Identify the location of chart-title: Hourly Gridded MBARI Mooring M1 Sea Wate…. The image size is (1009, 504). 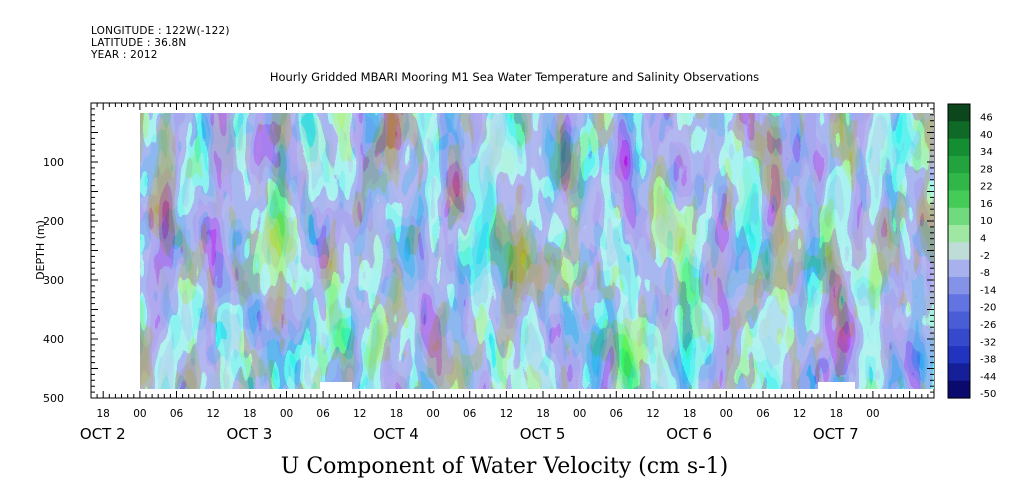
(514, 77).